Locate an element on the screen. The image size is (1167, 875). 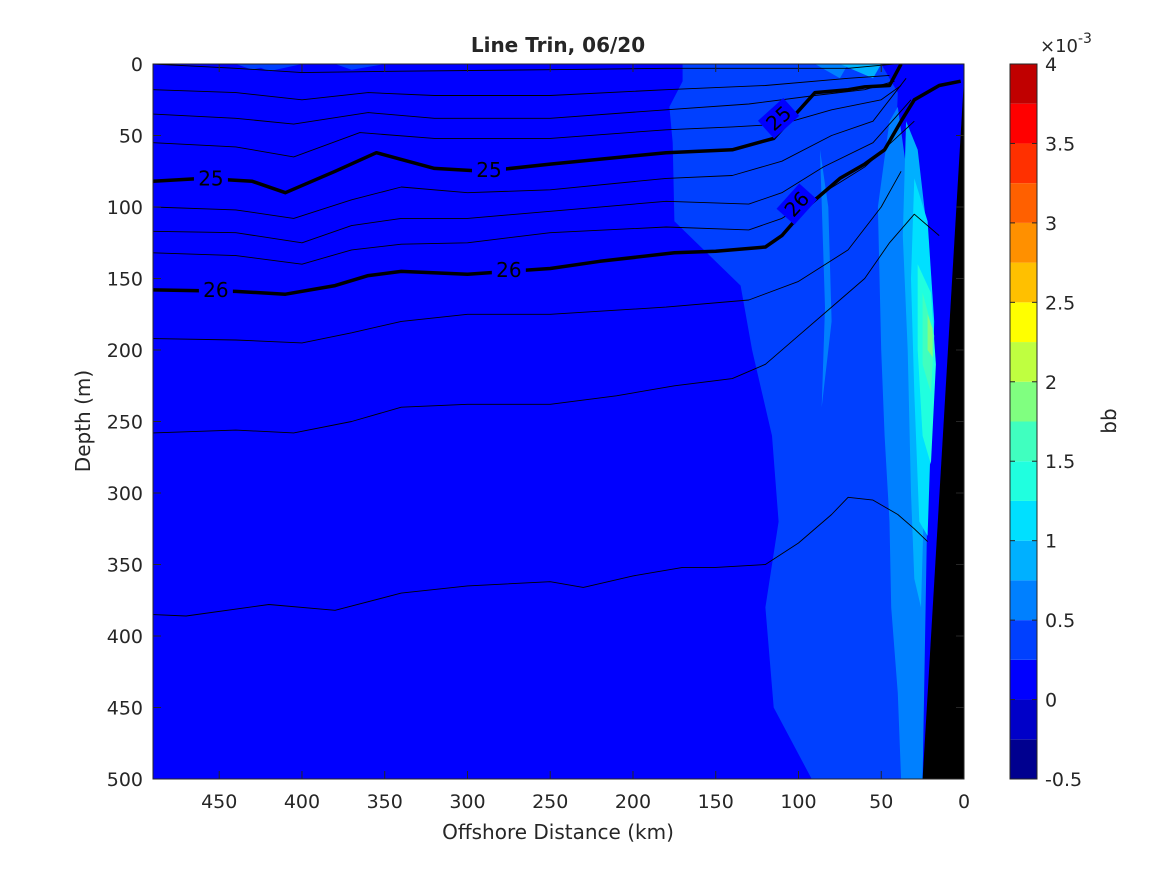
colorbar-label: bb is located at coordinates (1109, 420).